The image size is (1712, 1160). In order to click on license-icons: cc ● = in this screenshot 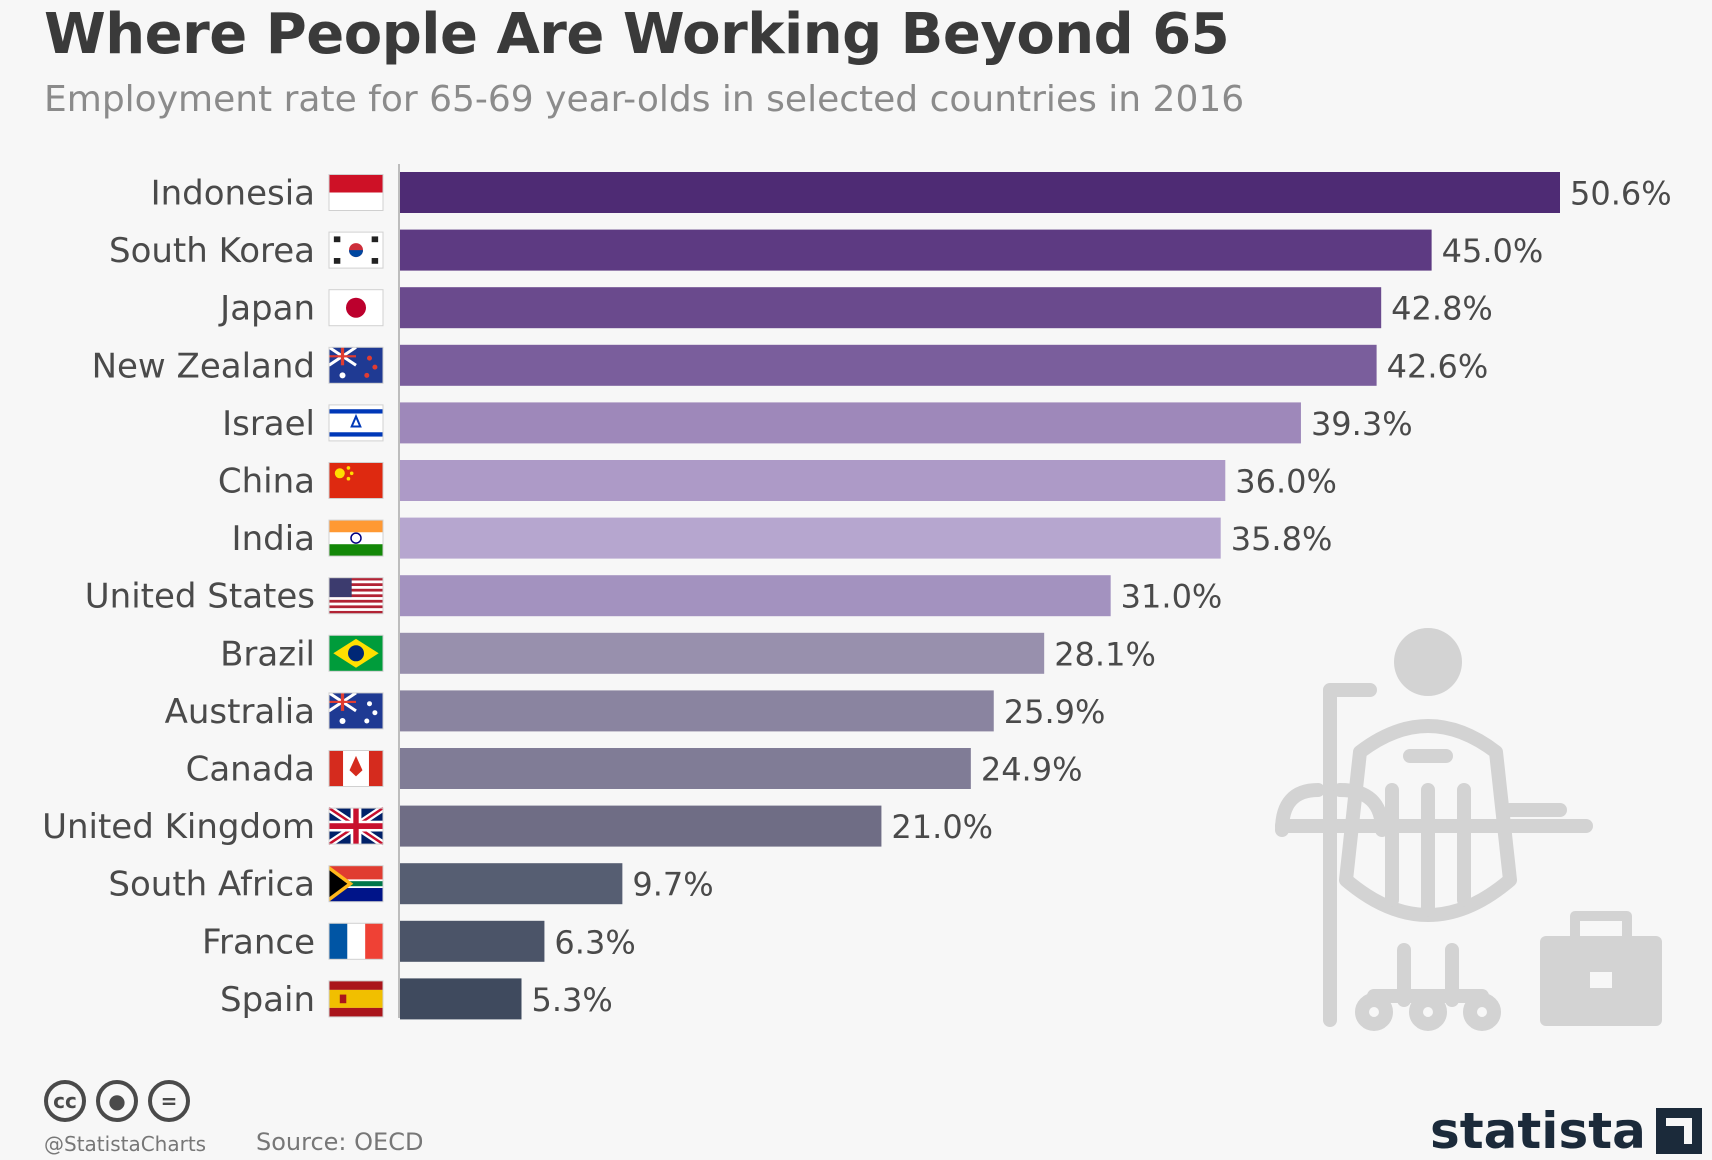, I will do `click(117, 1101)`.